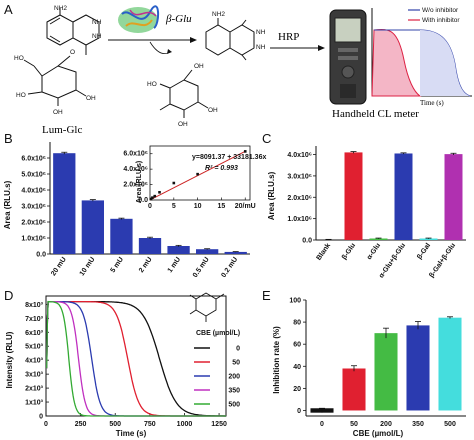 The height and width of the screenshot is (440, 474). I want to click on cbe-structure, so click(207, 307).